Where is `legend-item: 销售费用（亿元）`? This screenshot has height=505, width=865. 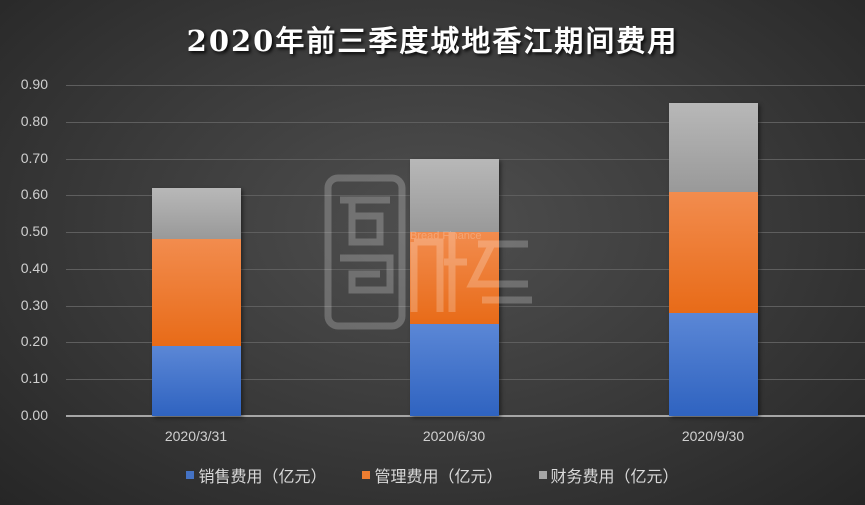 legend-item: 销售费用（亿元） is located at coordinates (256, 475).